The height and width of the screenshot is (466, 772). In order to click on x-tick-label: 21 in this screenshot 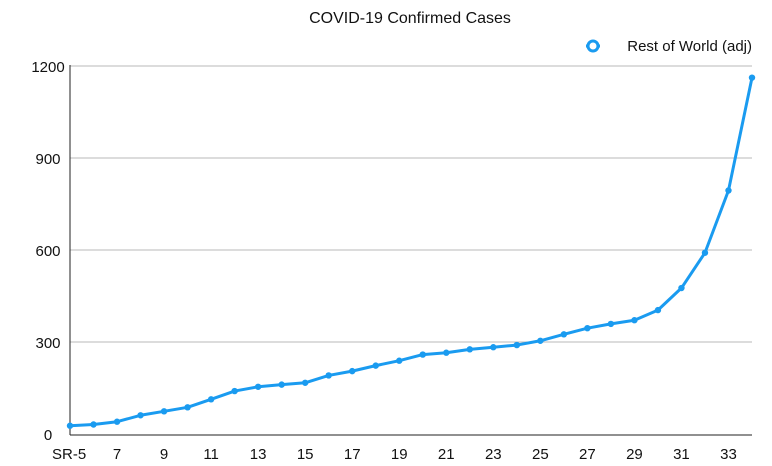, I will do `click(446, 454)`.